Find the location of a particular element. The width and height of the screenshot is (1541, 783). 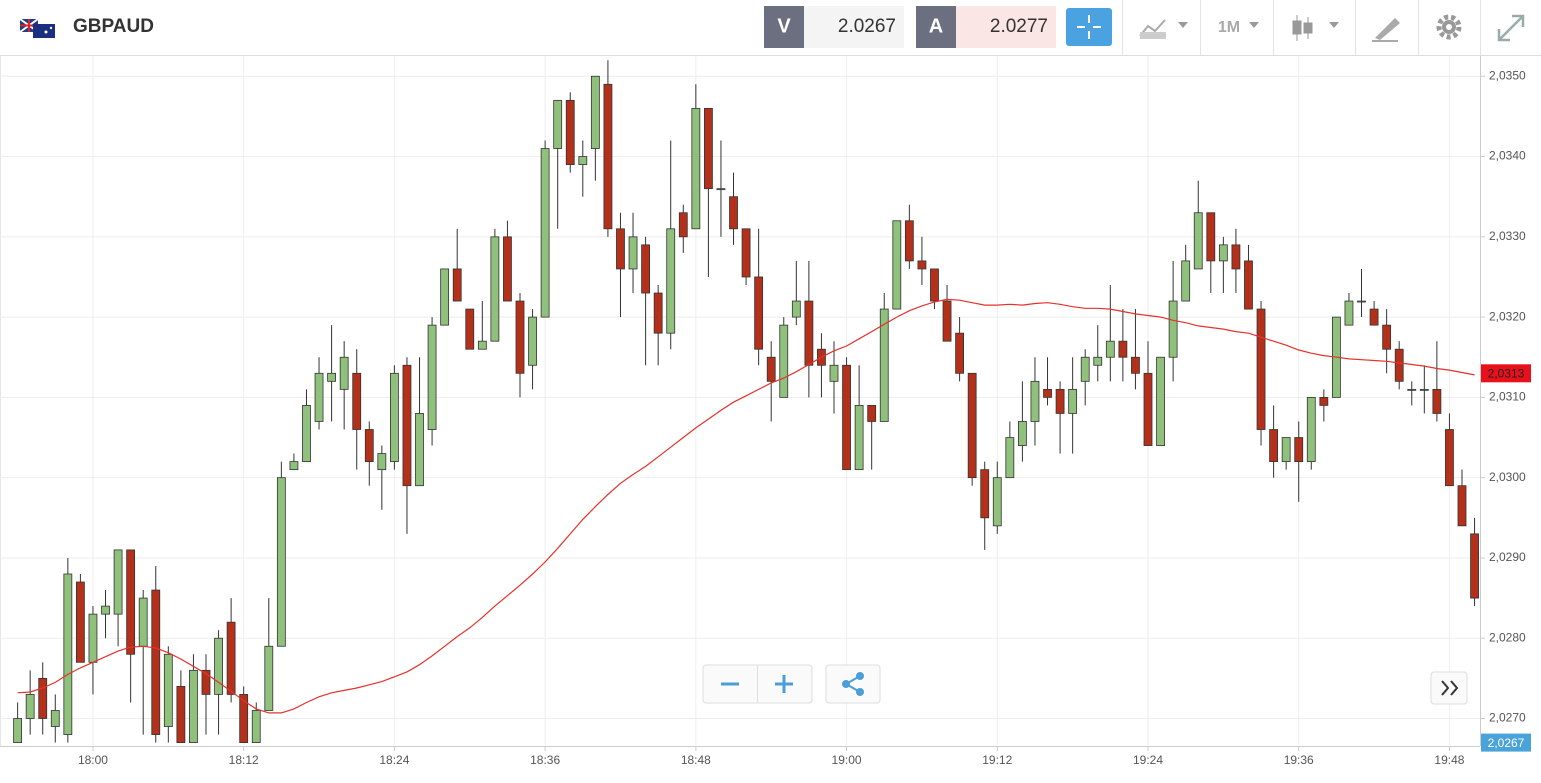

crosshair-button is located at coordinates (1089, 27).